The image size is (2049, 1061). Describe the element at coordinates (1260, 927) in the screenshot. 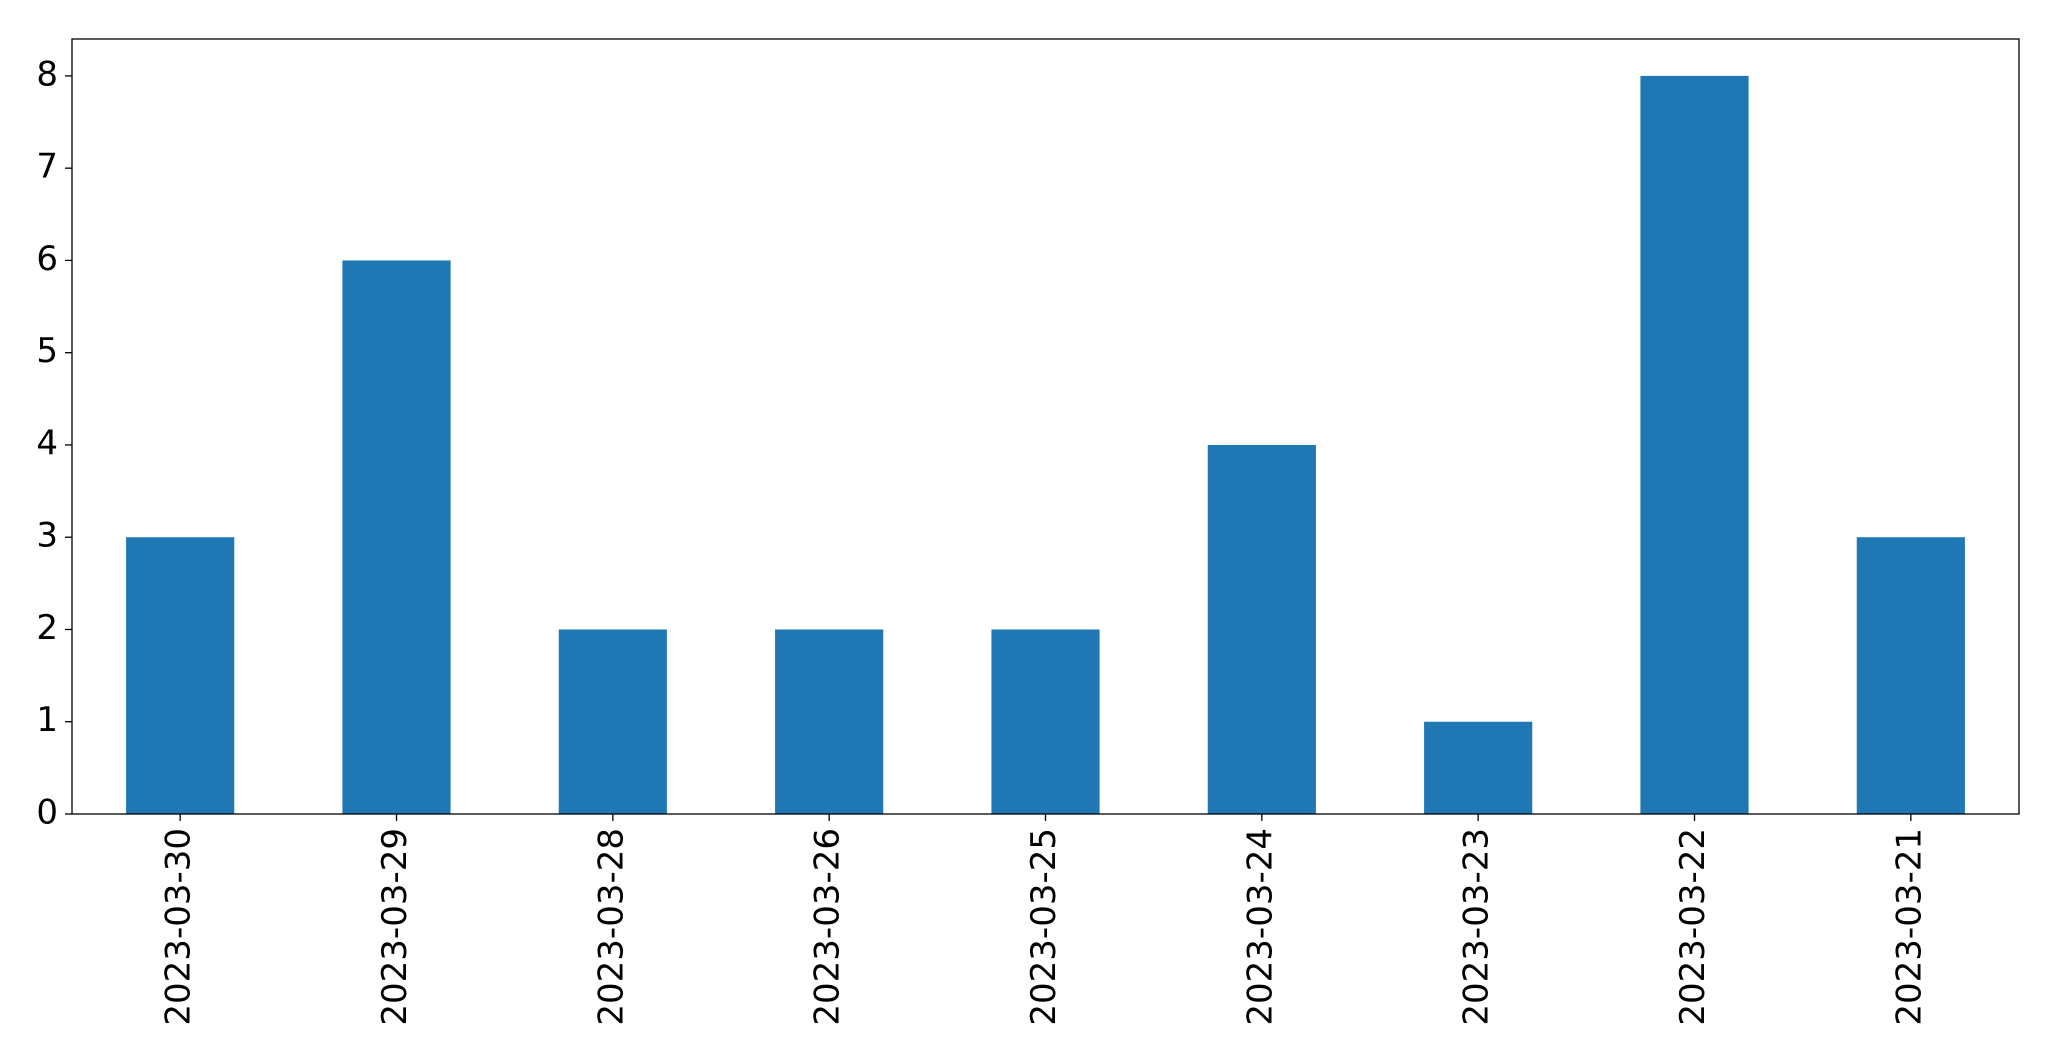

I see `x-tick-label: 2023-03-24` at that location.